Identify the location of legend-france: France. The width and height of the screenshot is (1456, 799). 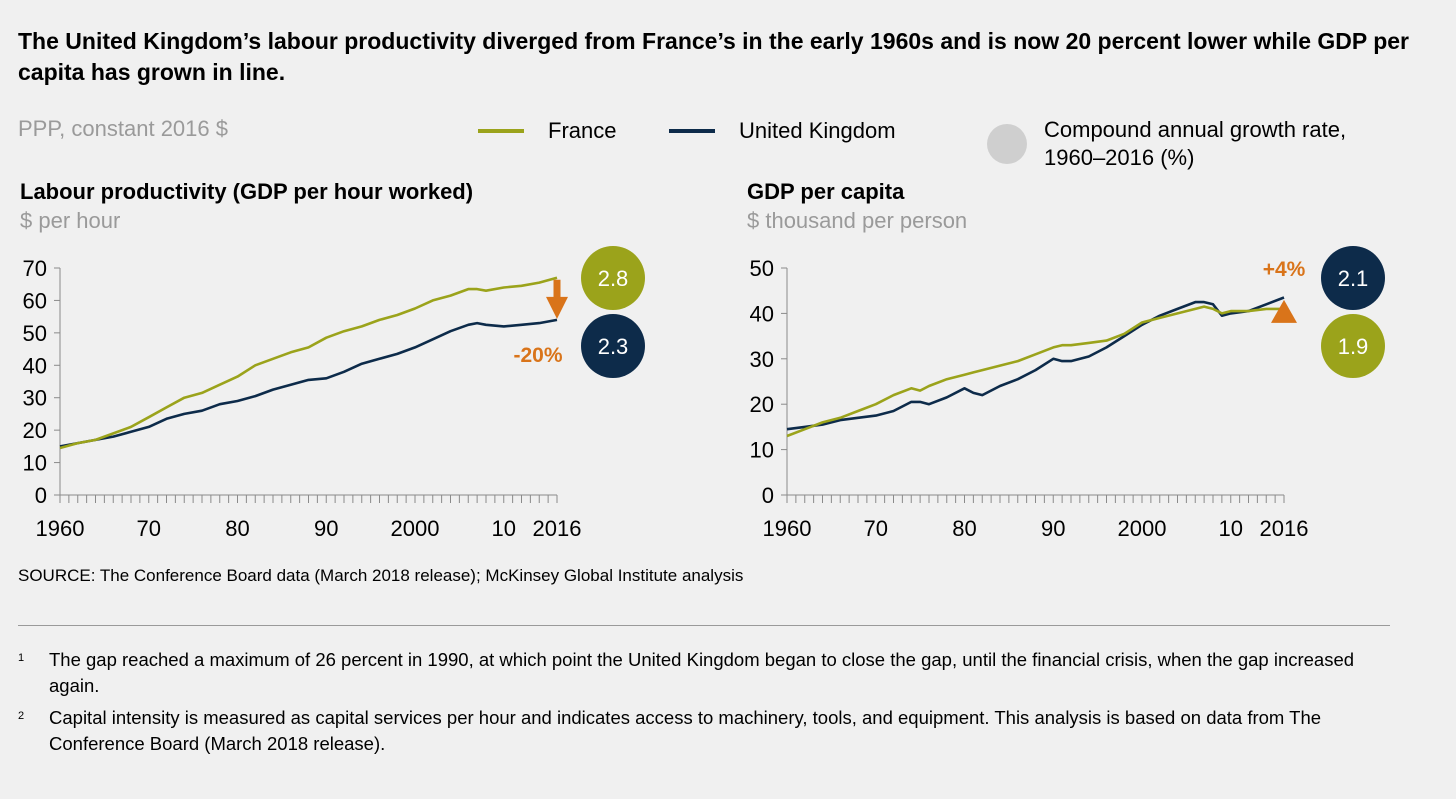
(547, 131).